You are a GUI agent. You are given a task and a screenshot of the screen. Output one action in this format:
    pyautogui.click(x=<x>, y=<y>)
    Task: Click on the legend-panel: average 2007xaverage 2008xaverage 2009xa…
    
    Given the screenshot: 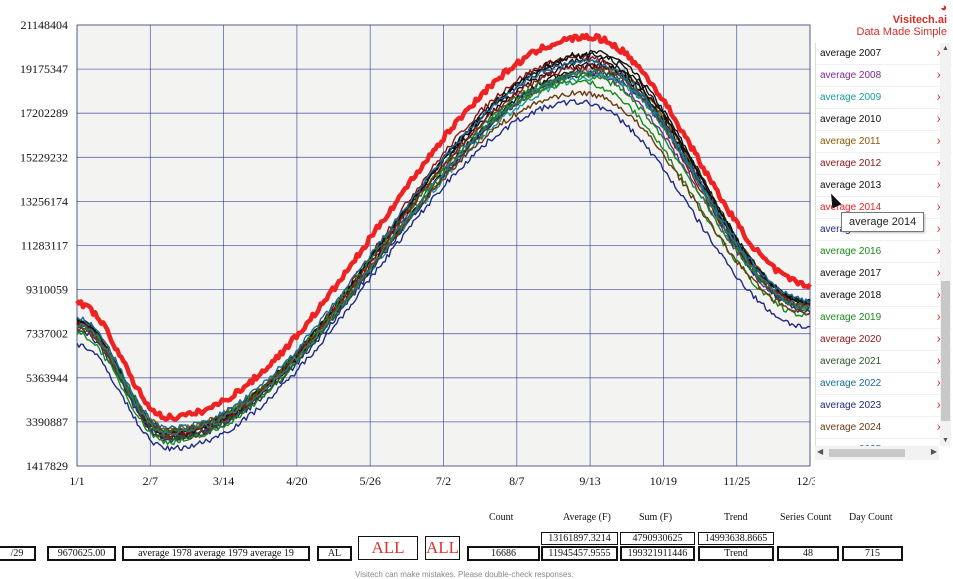 What is the action you would take?
    pyautogui.click(x=883, y=244)
    